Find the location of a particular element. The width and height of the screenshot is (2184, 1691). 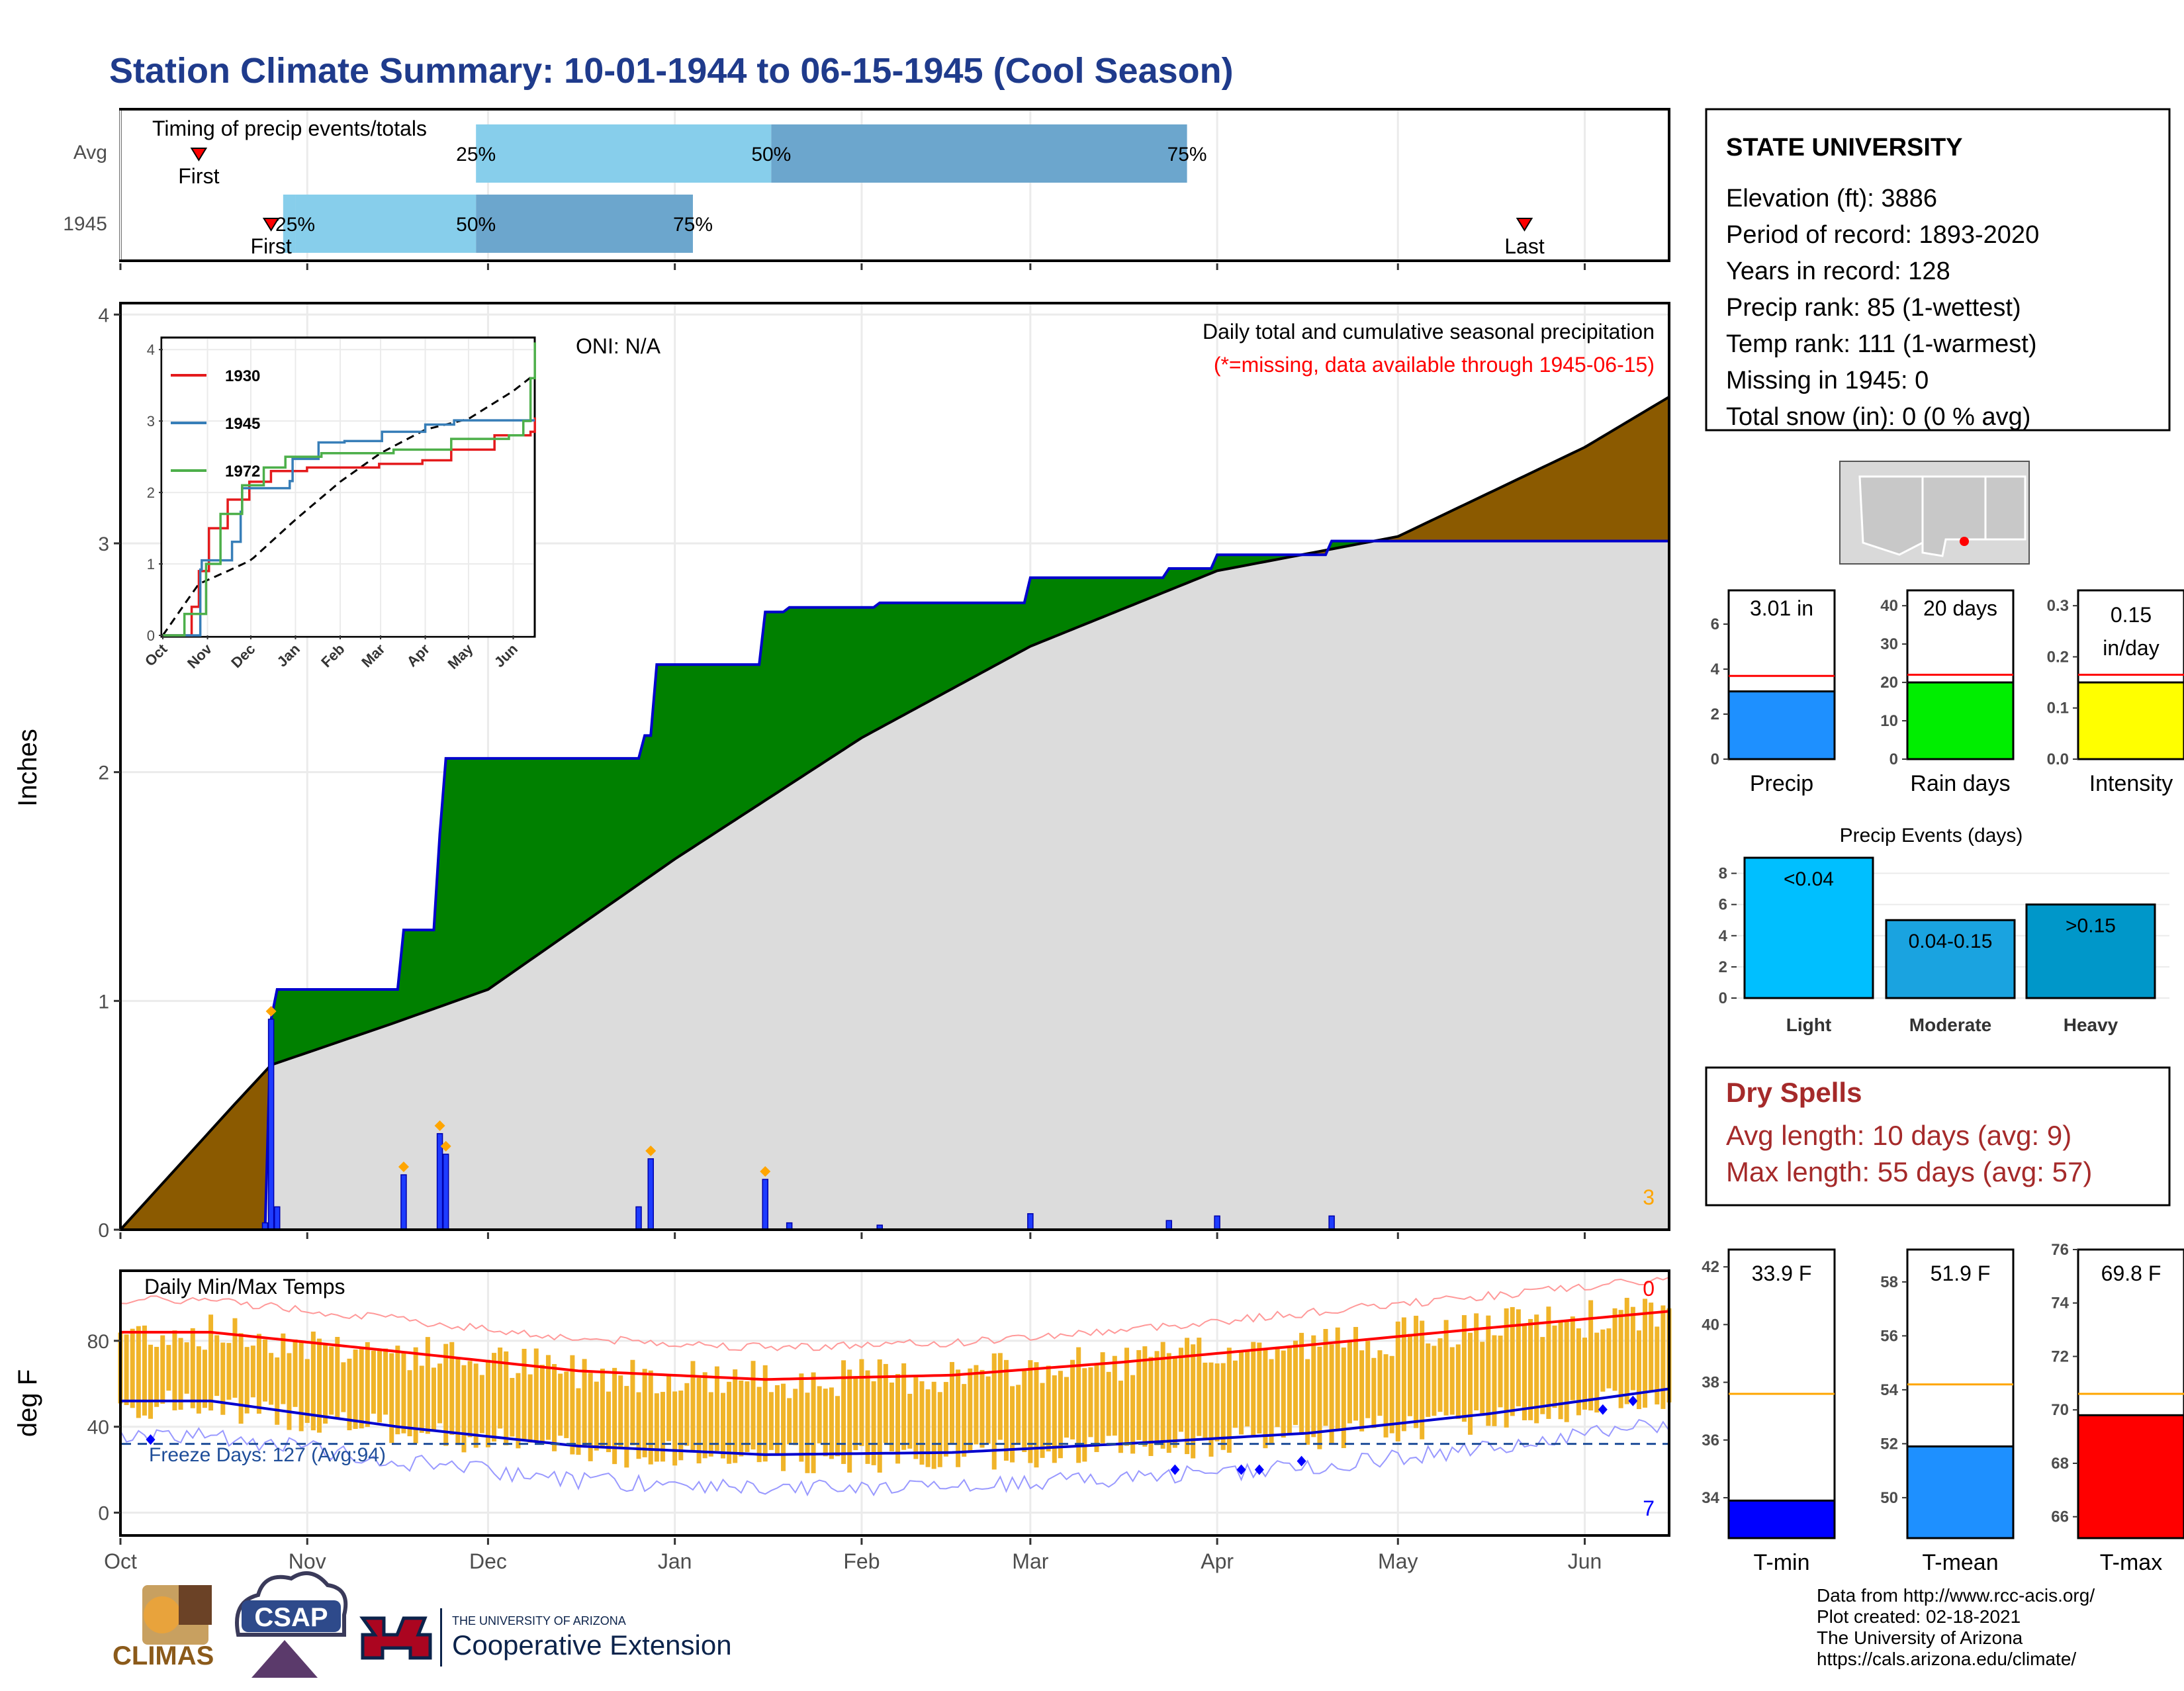

temp-summary-tick-label: 36 is located at coordinates (1710, 1440).